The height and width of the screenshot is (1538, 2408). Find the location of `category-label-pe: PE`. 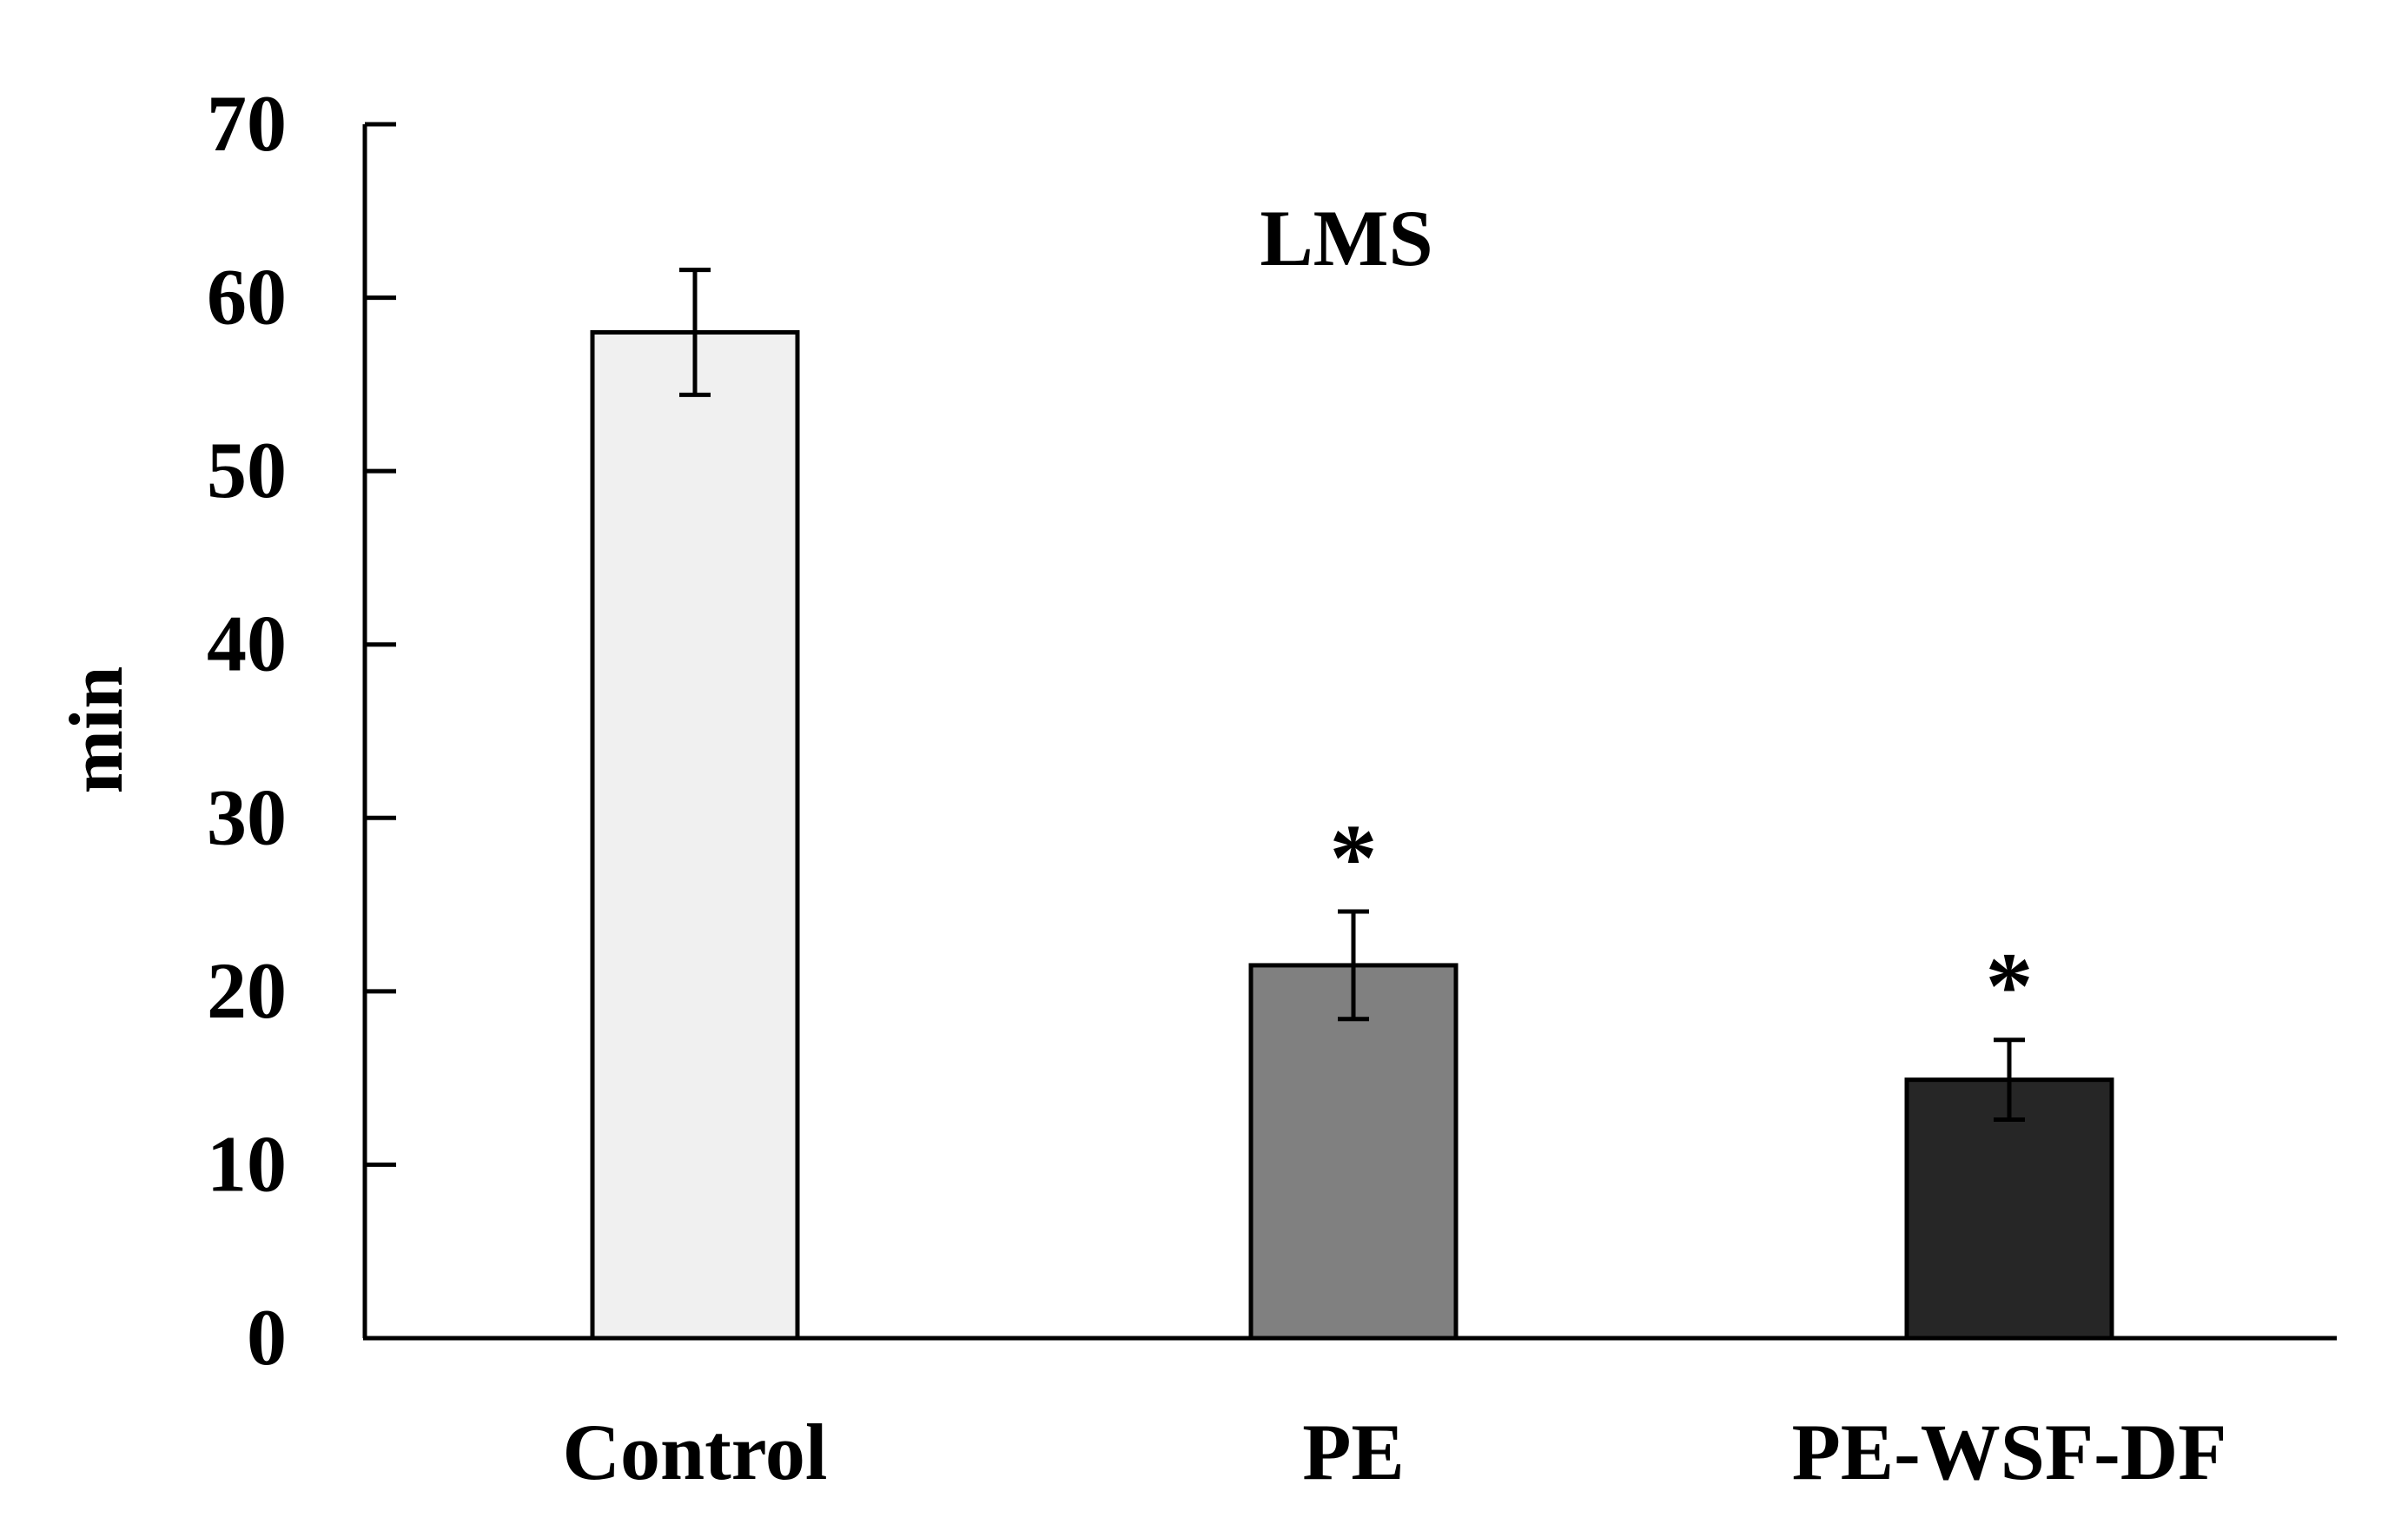

category-label-pe: PE is located at coordinates (1354, 1452).